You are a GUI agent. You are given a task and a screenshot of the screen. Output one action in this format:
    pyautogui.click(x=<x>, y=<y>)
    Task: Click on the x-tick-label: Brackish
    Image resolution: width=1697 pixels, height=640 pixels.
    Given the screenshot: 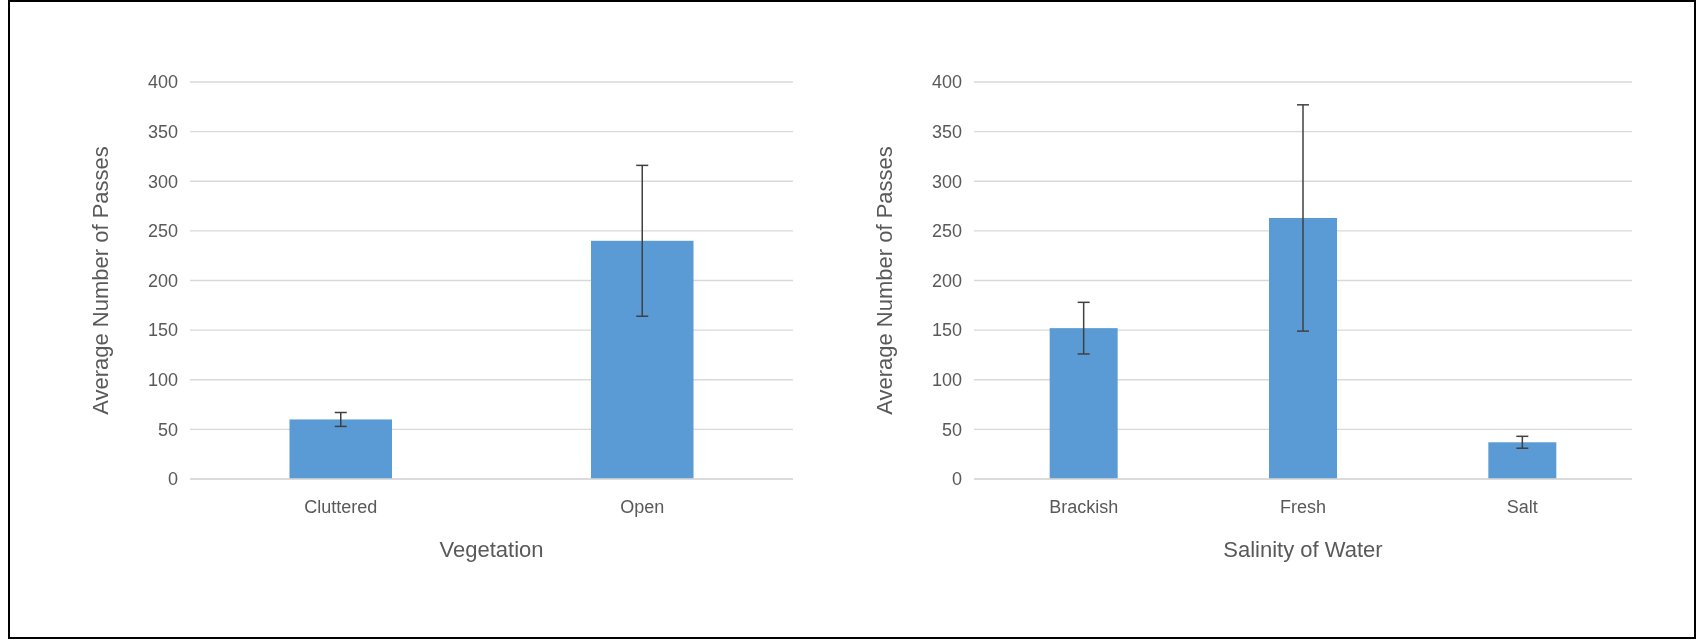 What is the action you would take?
    pyautogui.click(x=1084, y=507)
    